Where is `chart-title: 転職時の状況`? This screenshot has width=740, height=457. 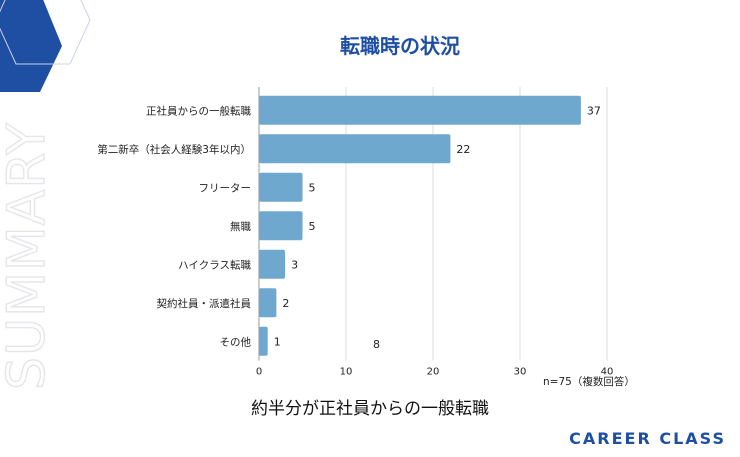 chart-title: 転職時の状況 is located at coordinates (400, 46).